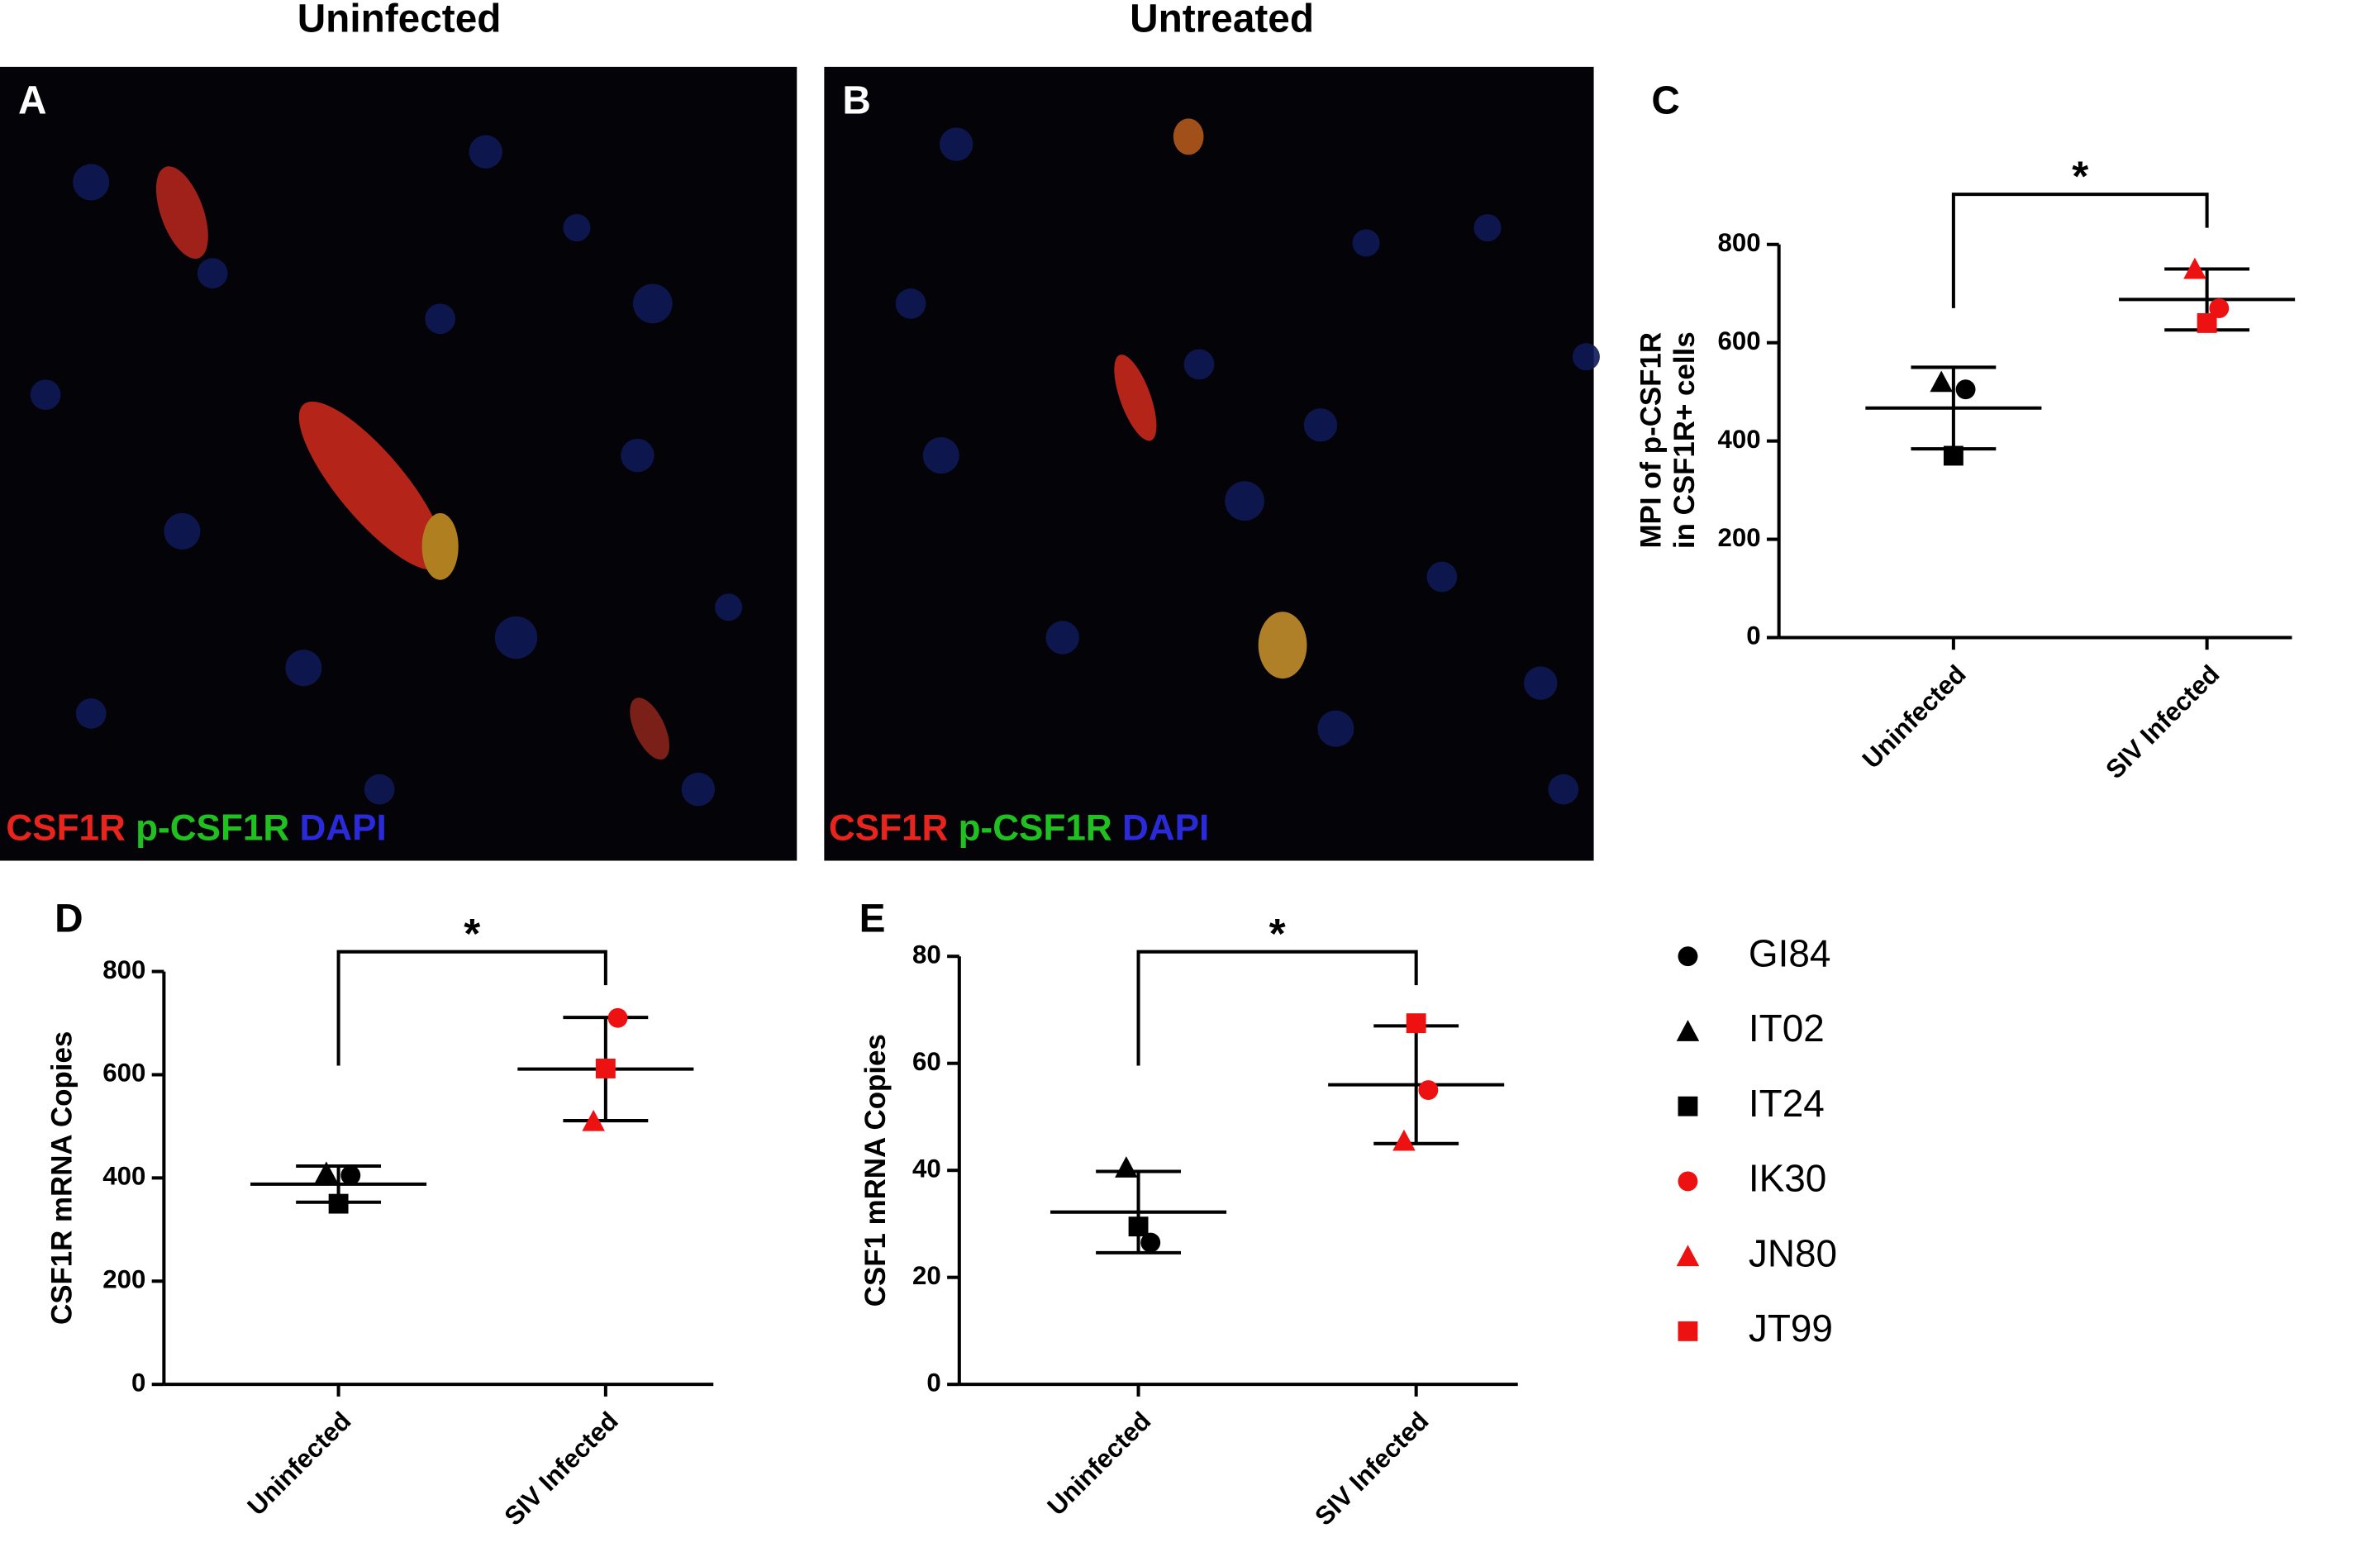 The height and width of the screenshot is (1552, 2380). I want to click on y-axis-label: MPI of p-CSF1R, so click(1651, 440).